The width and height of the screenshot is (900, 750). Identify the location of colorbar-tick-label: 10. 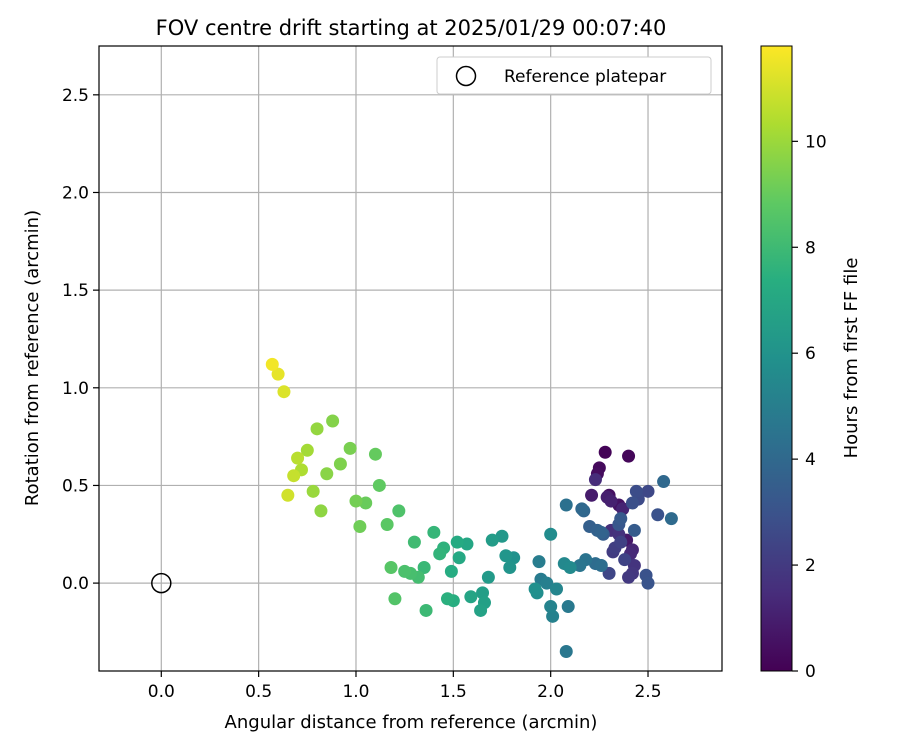
(816, 142).